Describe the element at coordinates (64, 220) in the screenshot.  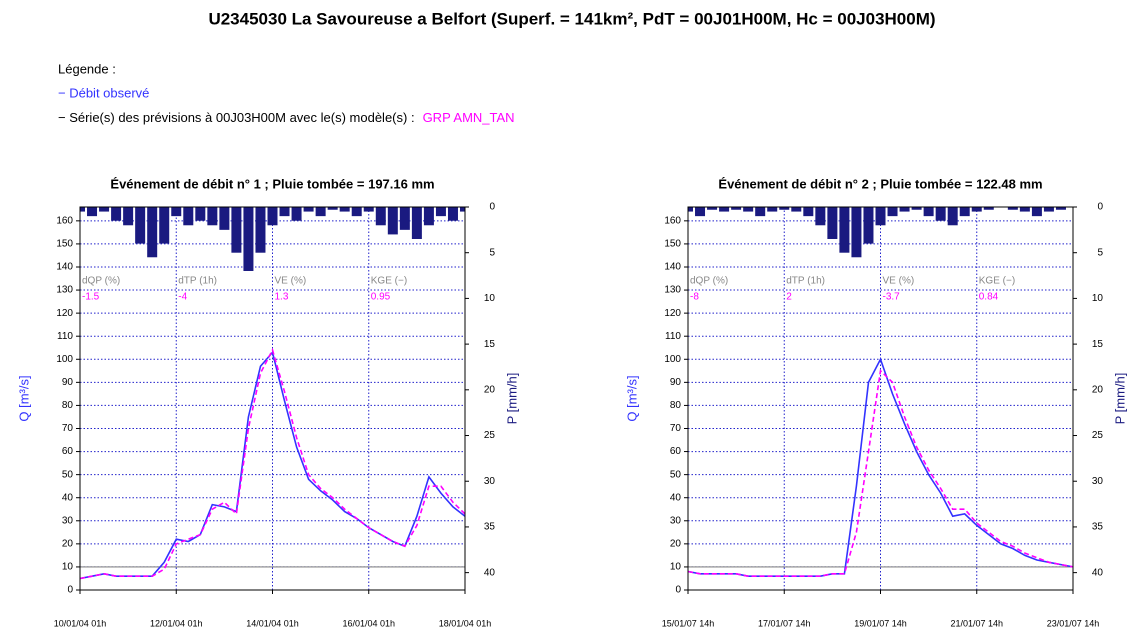
I see `y-tick-label: 160` at that location.